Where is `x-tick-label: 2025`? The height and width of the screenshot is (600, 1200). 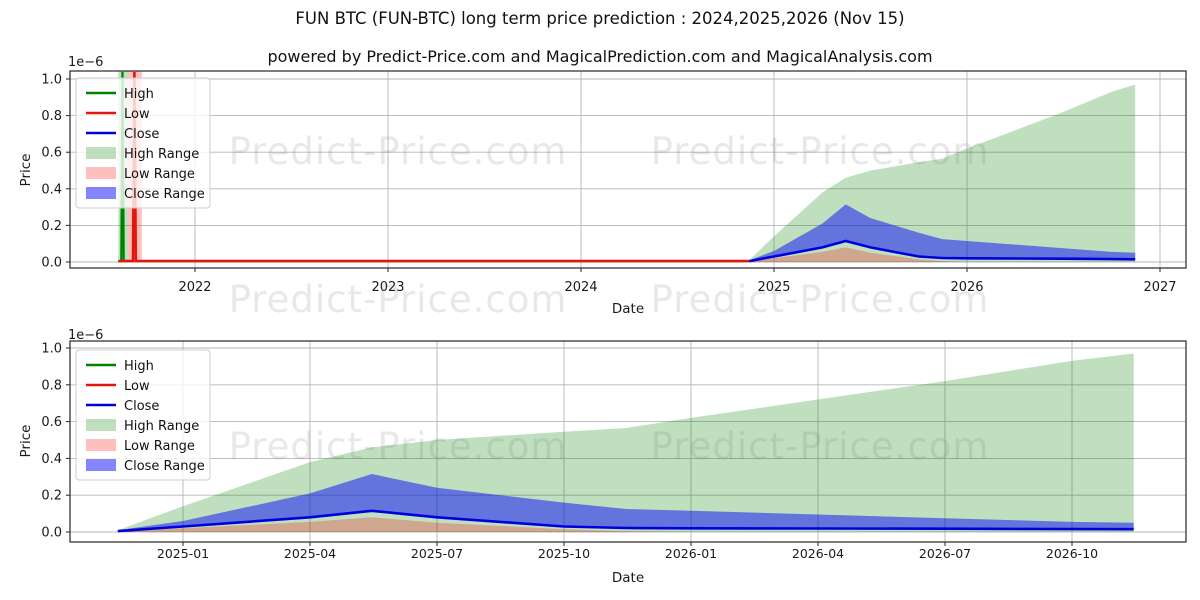
x-tick-label: 2025 is located at coordinates (773, 287).